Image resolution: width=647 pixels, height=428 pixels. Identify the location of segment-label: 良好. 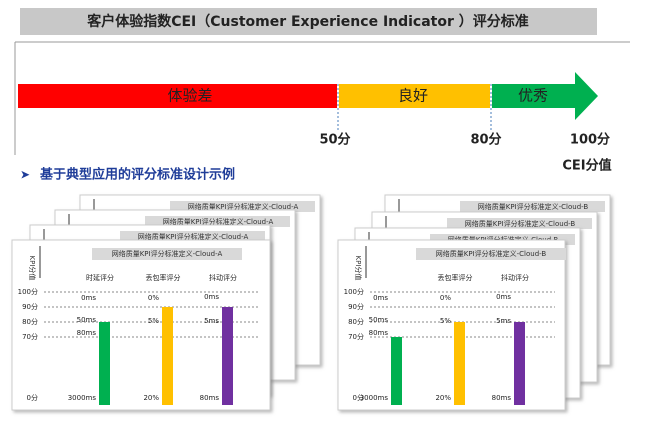
(413, 96).